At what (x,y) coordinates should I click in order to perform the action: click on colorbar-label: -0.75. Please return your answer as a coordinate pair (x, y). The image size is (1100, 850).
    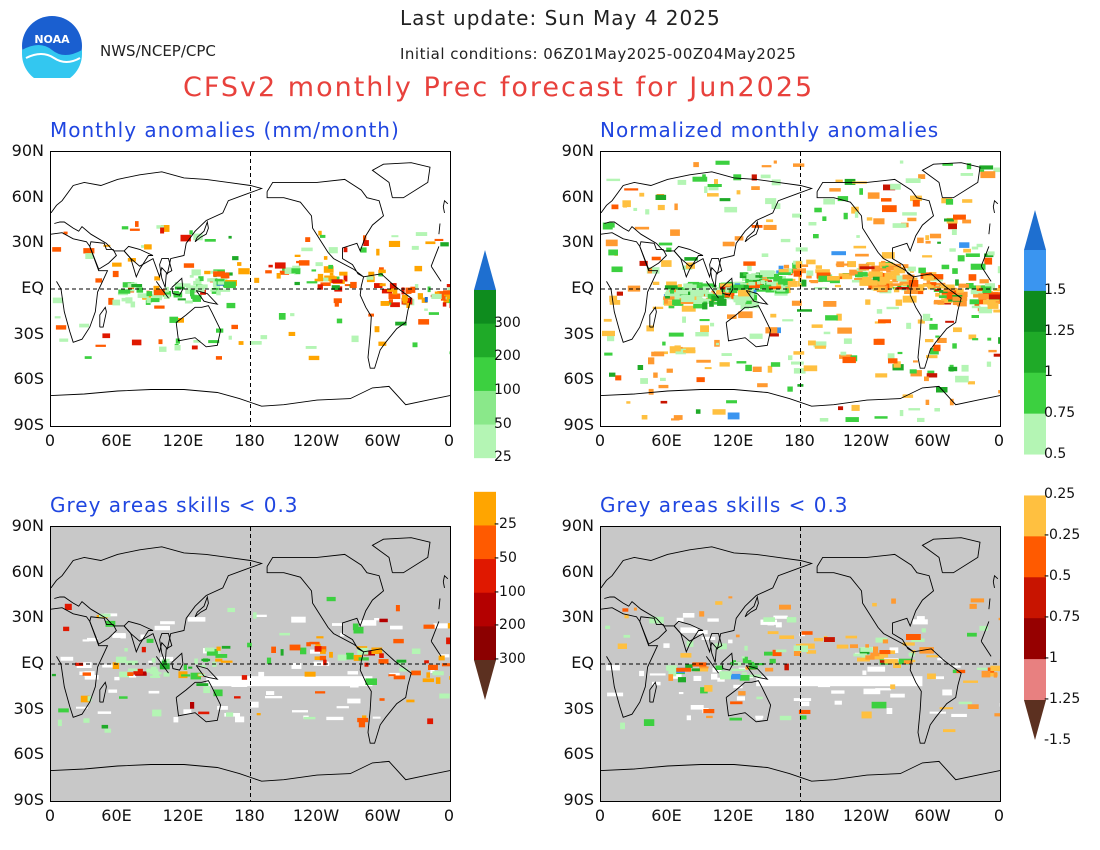
    Looking at the image, I should click on (1062, 617).